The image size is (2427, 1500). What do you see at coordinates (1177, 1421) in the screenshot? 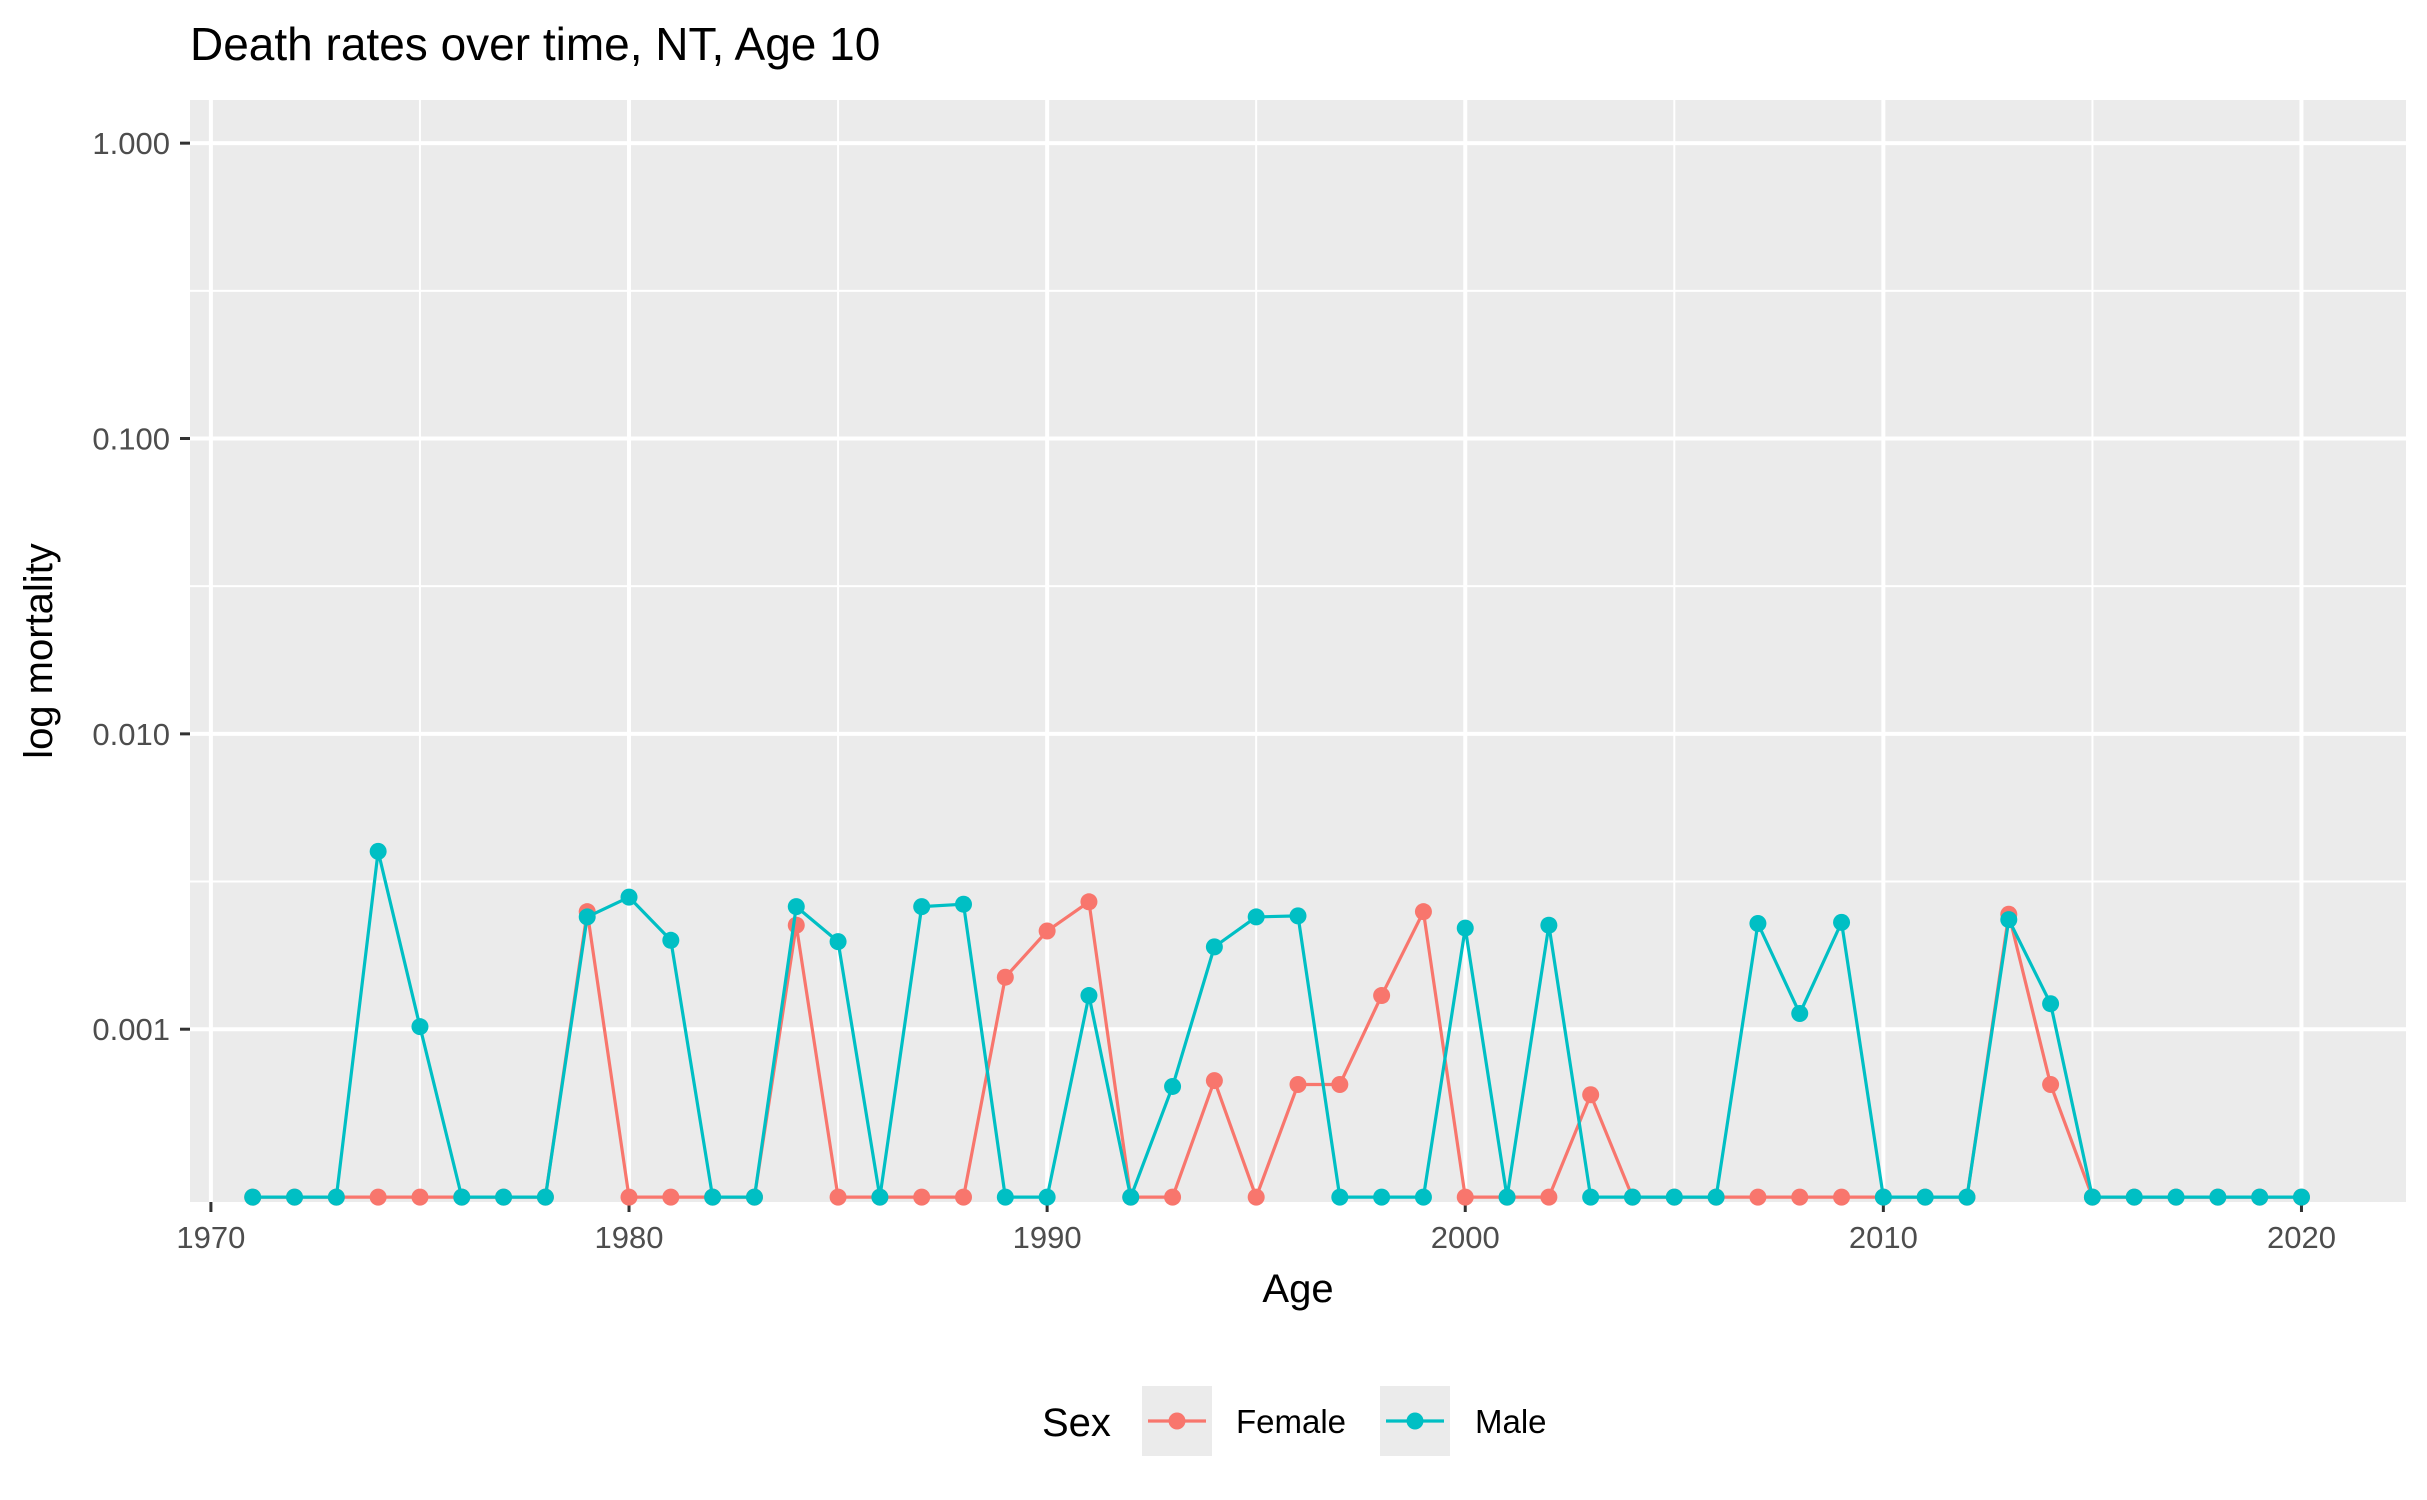
I see `legend-key-point-female` at bounding box center [1177, 1421].